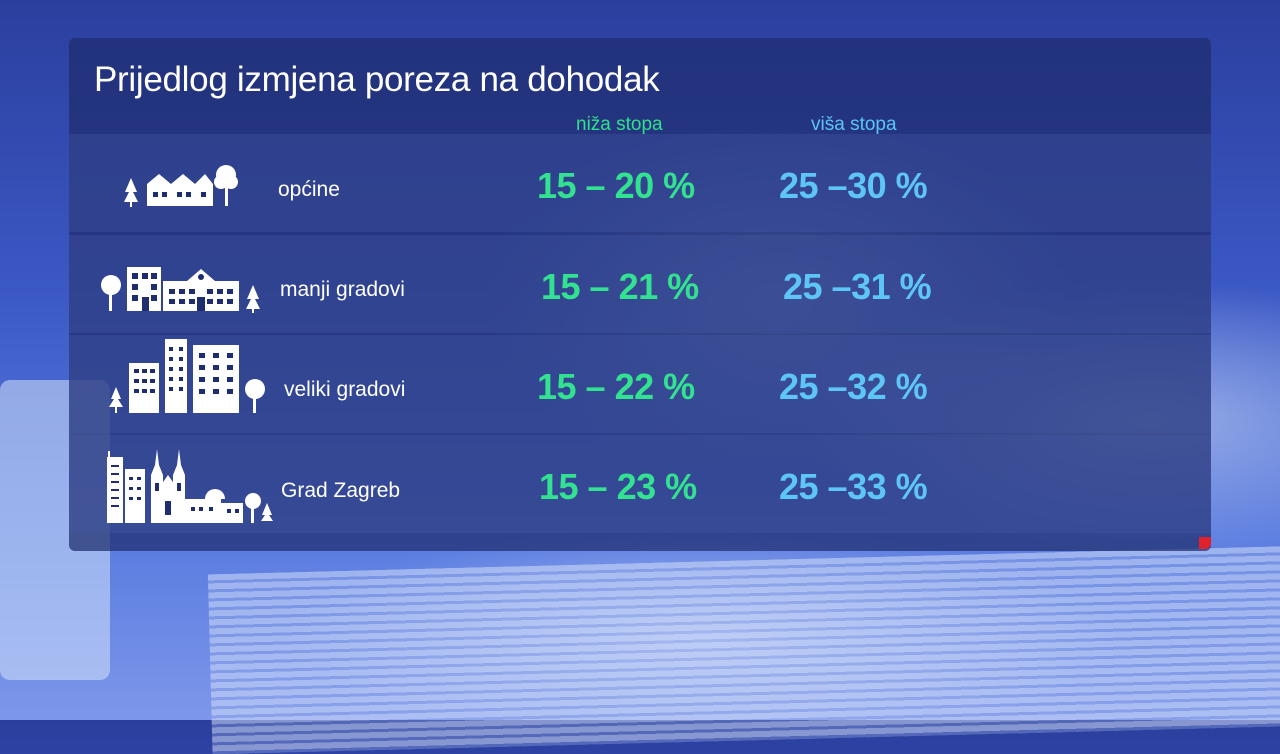 This screenshot has width=1280, height=754. What do you see at coordinates (857, 286) in the screenshot?
I see `higher-rate-value: 25 –31 %` at bounding box center [857, 286].